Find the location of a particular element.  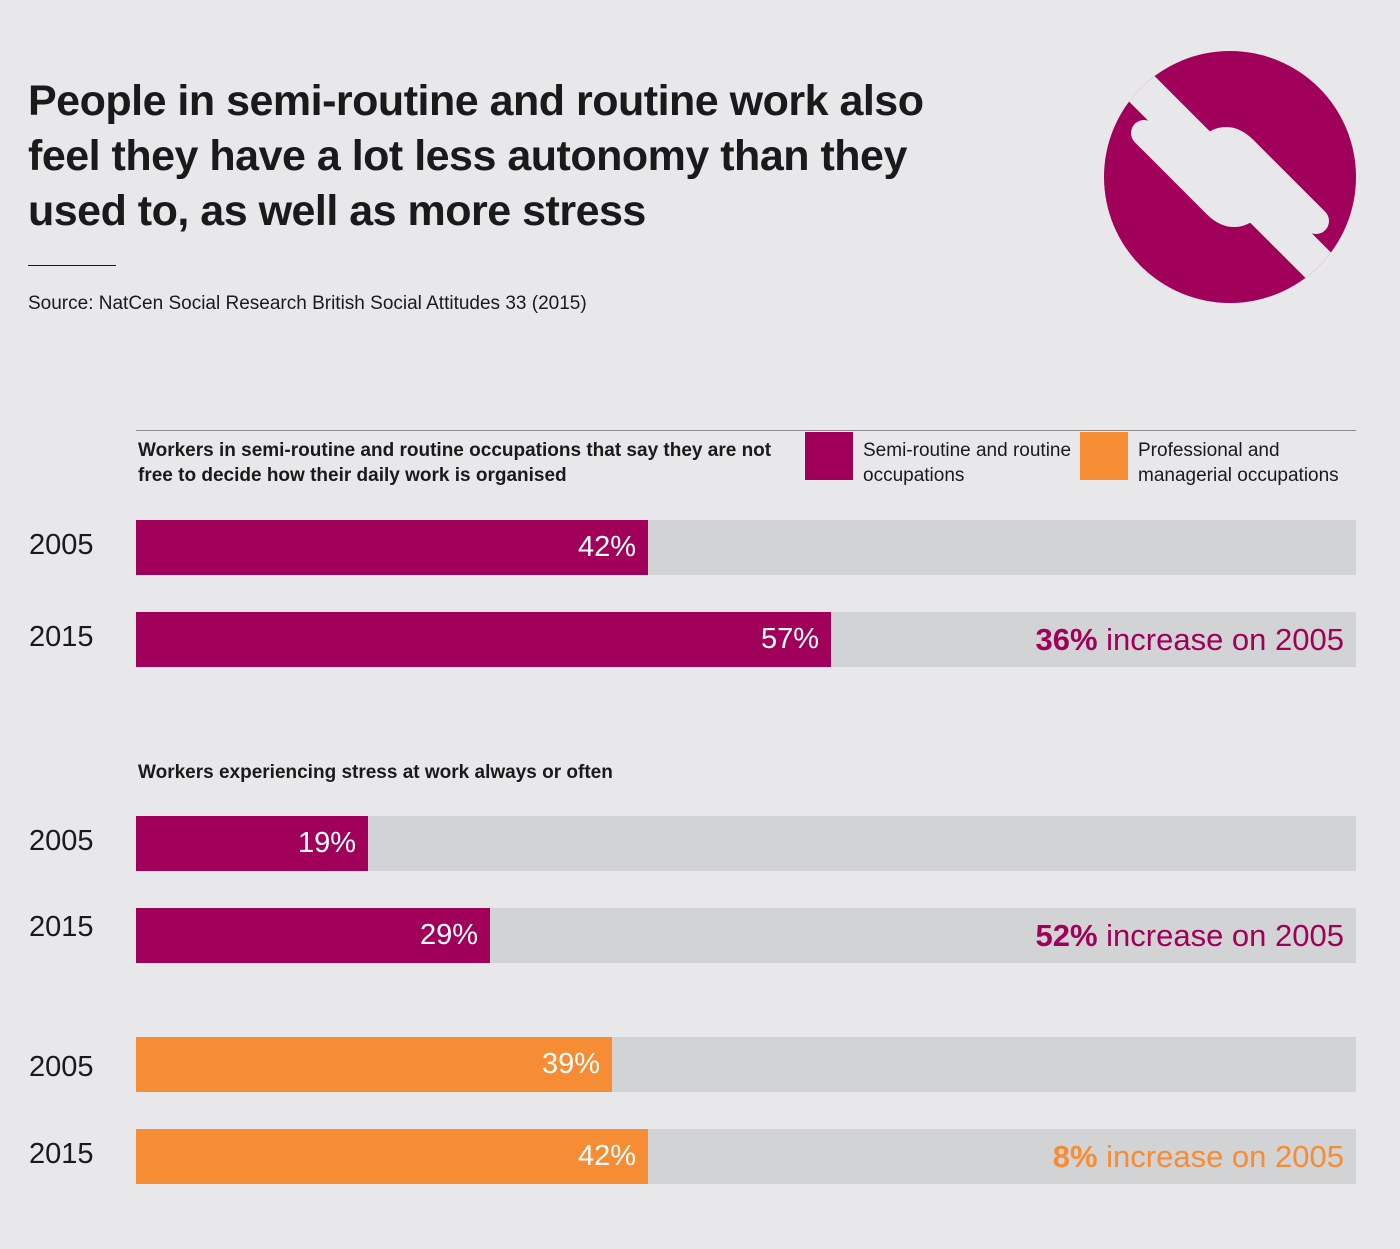

bar-value-label: 19% is located at coordinates (326, 843).